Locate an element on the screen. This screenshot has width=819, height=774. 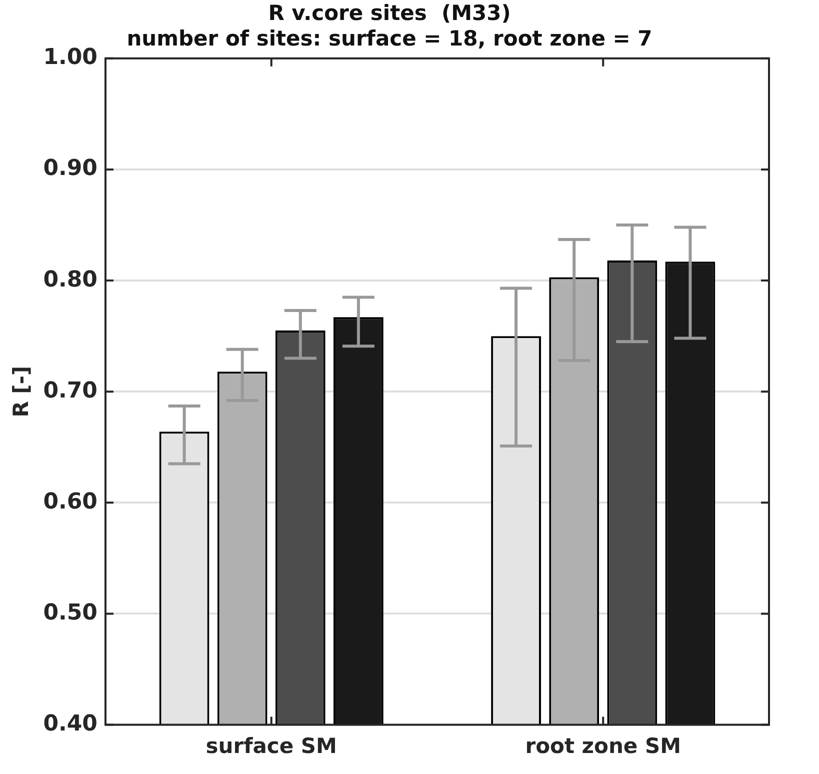
x-tick-label: root zone SM is located at coordinates (603, 746).